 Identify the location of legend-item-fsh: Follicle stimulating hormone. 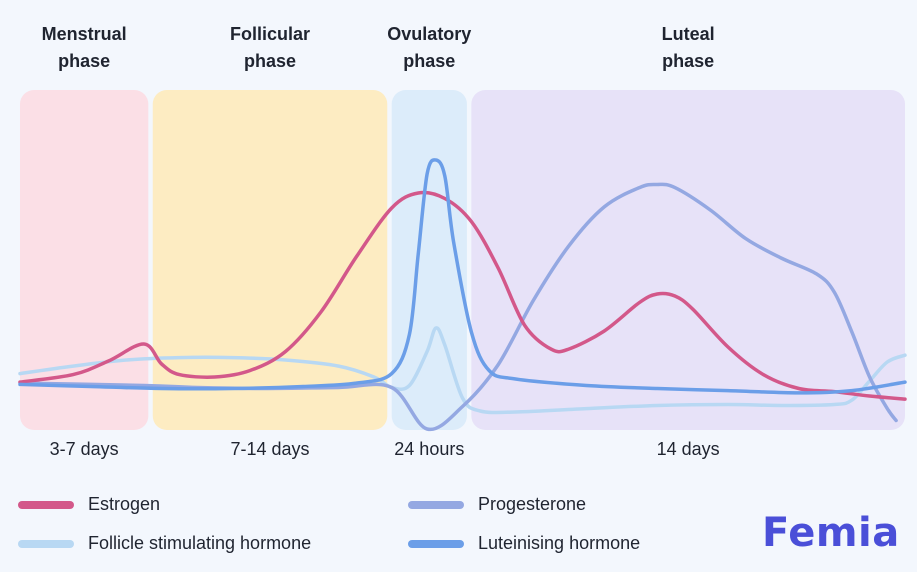
(164, 543).